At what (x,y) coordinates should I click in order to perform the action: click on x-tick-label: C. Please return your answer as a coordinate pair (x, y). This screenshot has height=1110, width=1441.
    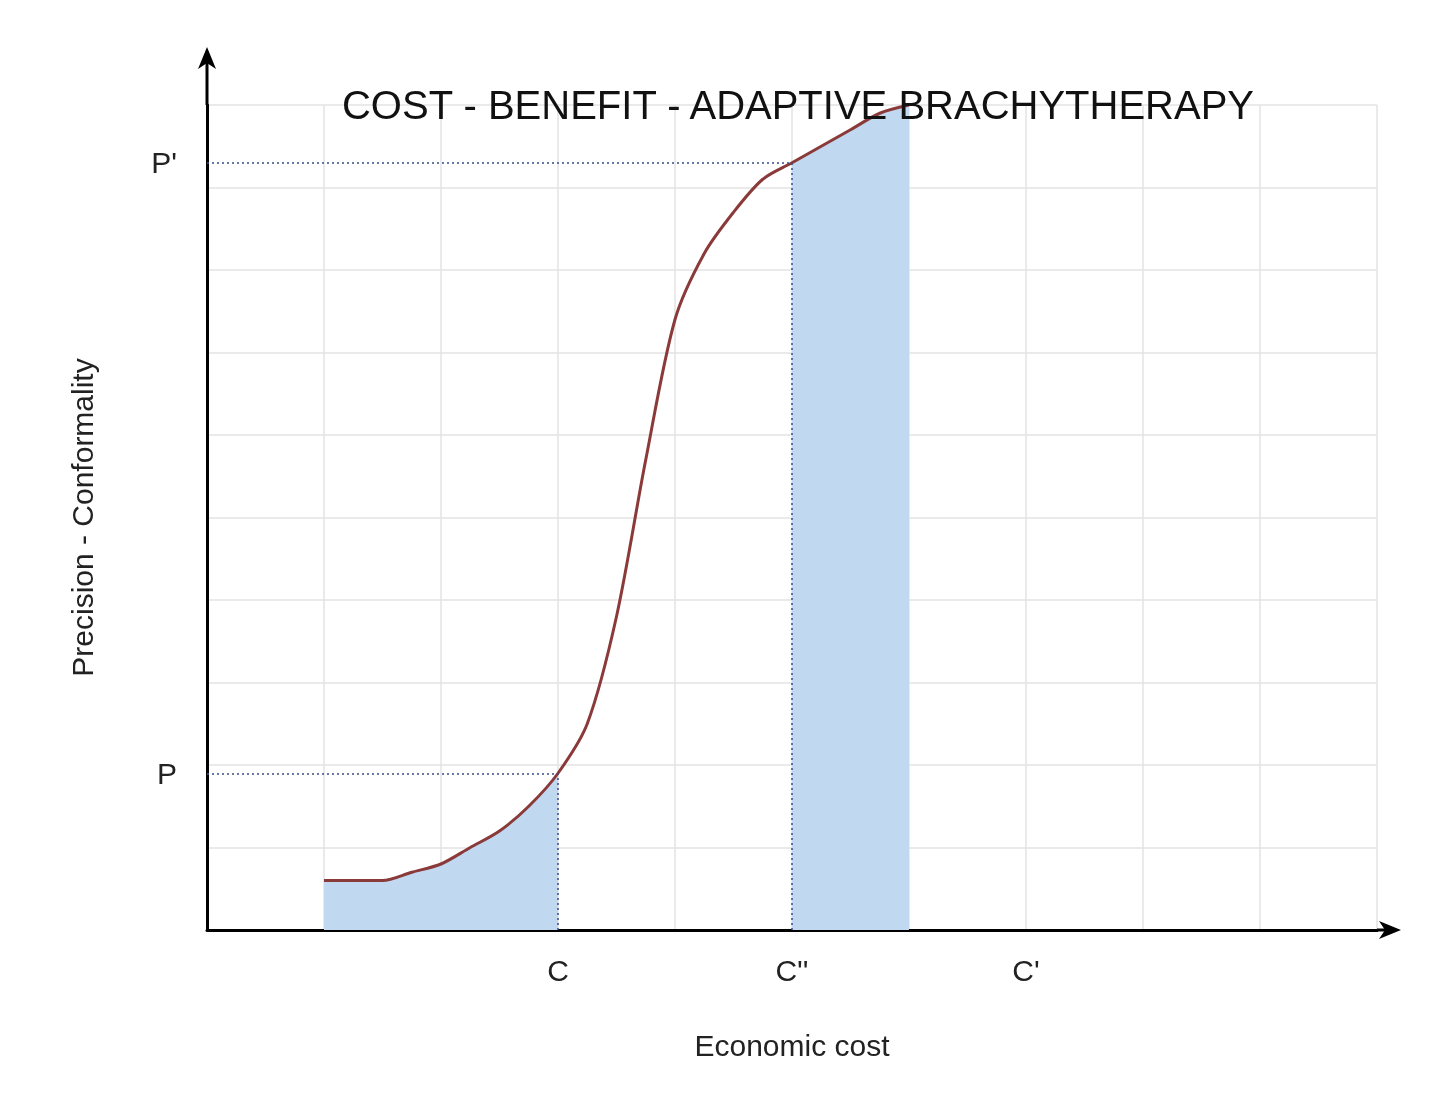
    Looking at the image, I should click on (558, 970).